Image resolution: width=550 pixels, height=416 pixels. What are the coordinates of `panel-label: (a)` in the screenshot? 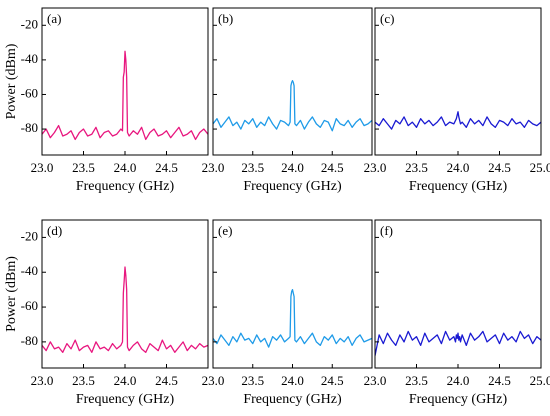 It's located at (54, 18).